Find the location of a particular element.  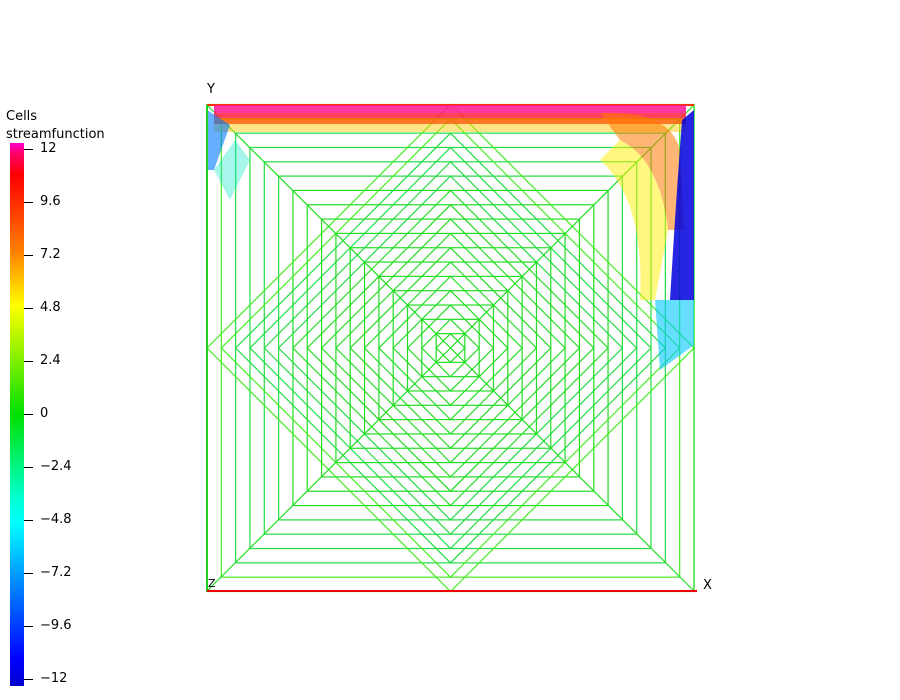

colorbar-tick-label: −7.2 is located at coordinates (56, 572).